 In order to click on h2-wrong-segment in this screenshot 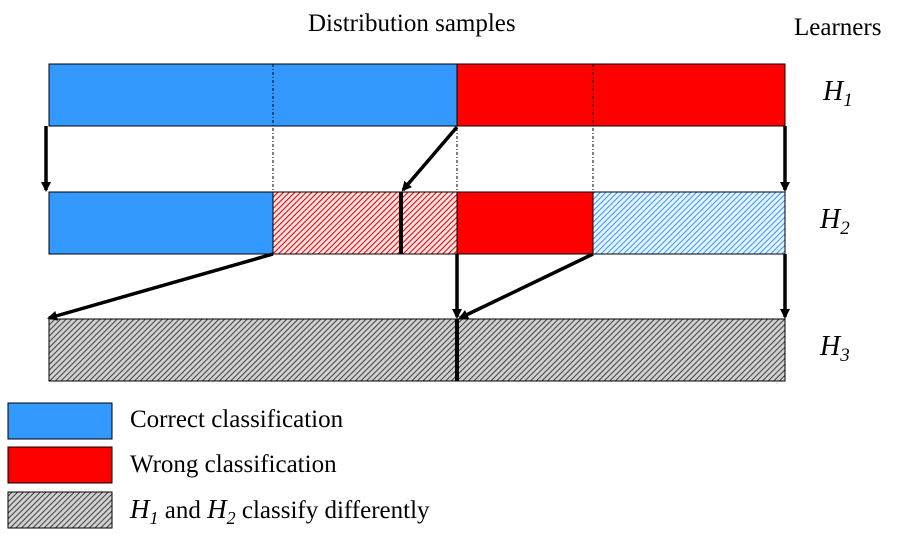, I will do `click(525, 223)`.